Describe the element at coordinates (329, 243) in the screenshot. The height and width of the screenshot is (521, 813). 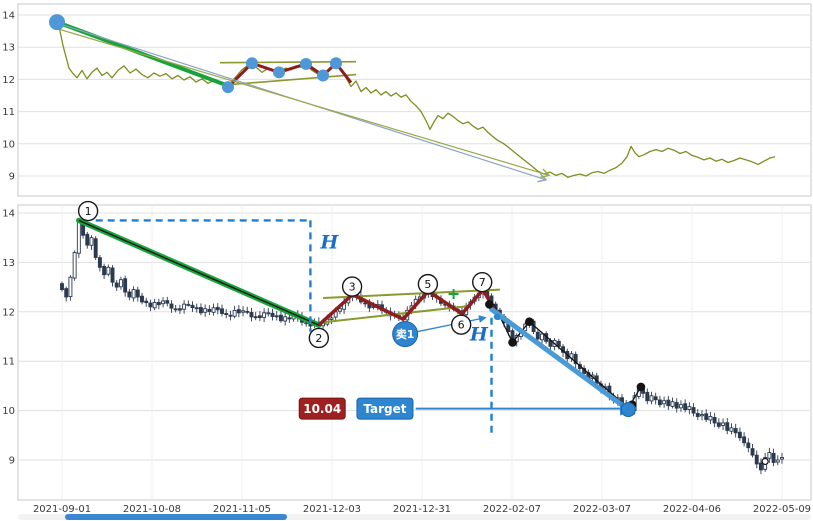
I see `height-label-1: H` at that location.